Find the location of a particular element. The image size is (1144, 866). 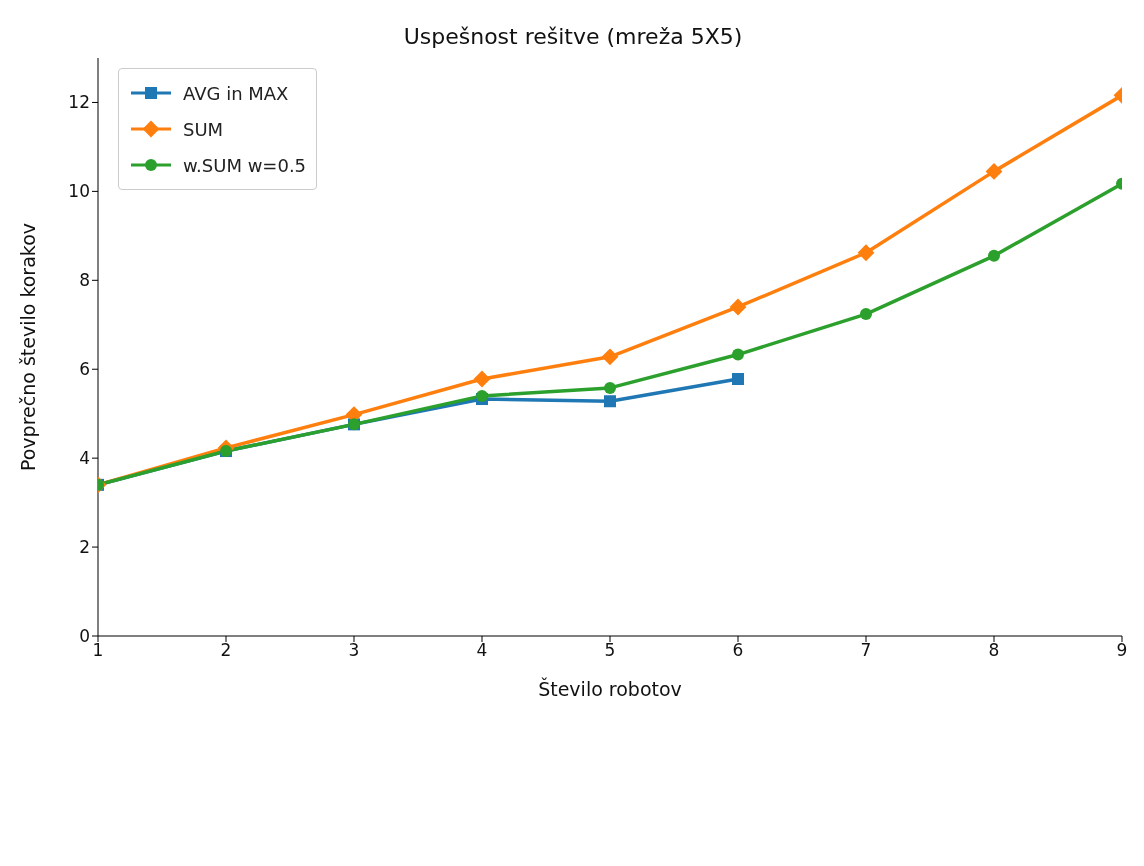

legend-label: AVG in MAX is located at coordinates (236, 93).